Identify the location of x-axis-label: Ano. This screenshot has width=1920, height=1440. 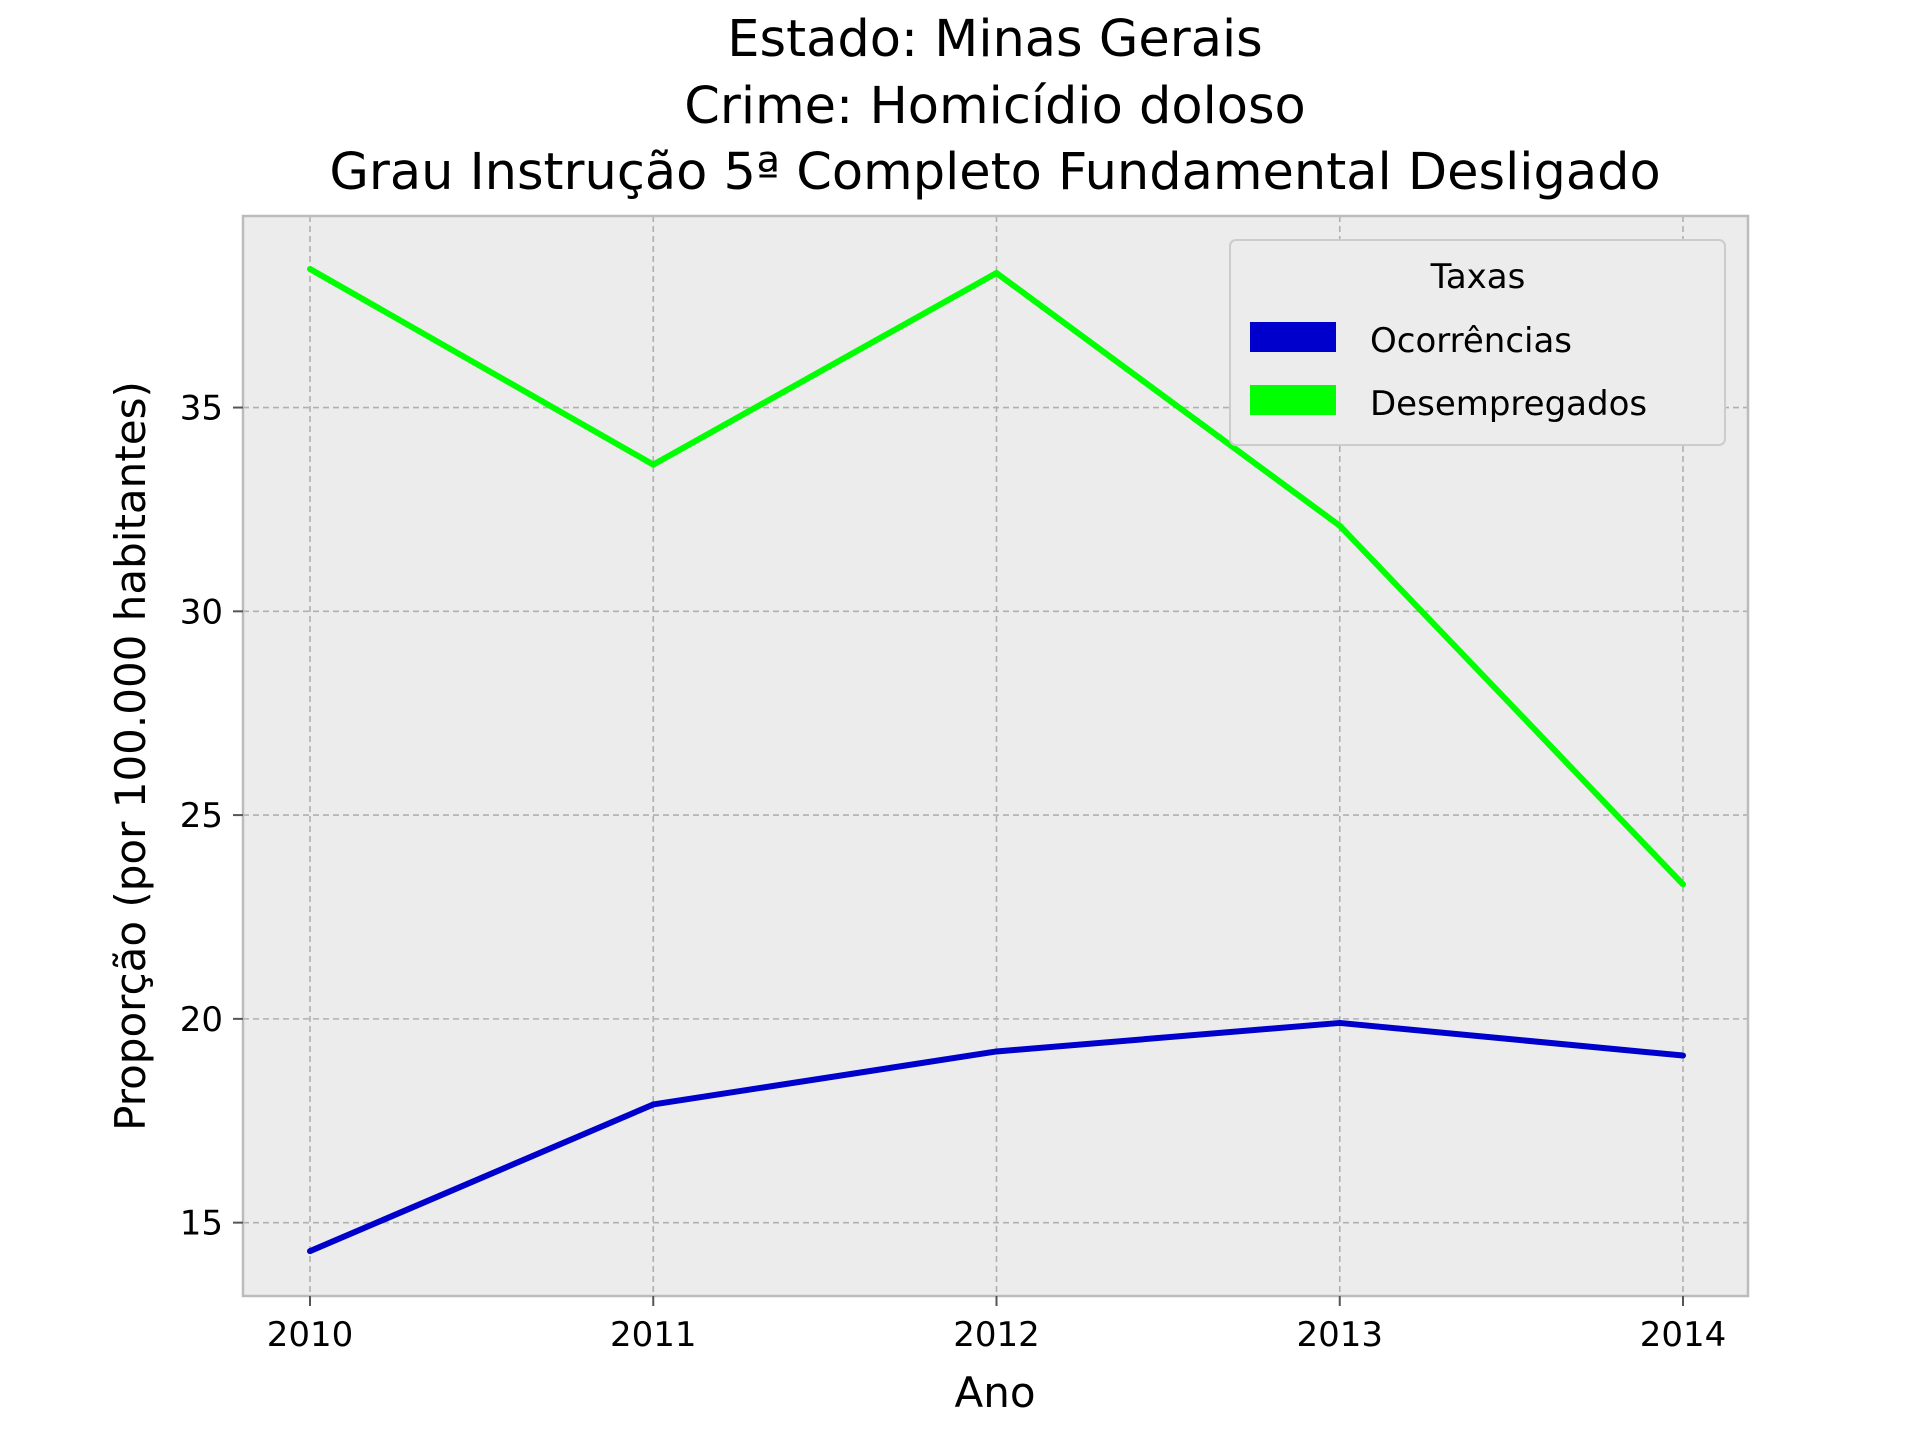
(994, 1392).